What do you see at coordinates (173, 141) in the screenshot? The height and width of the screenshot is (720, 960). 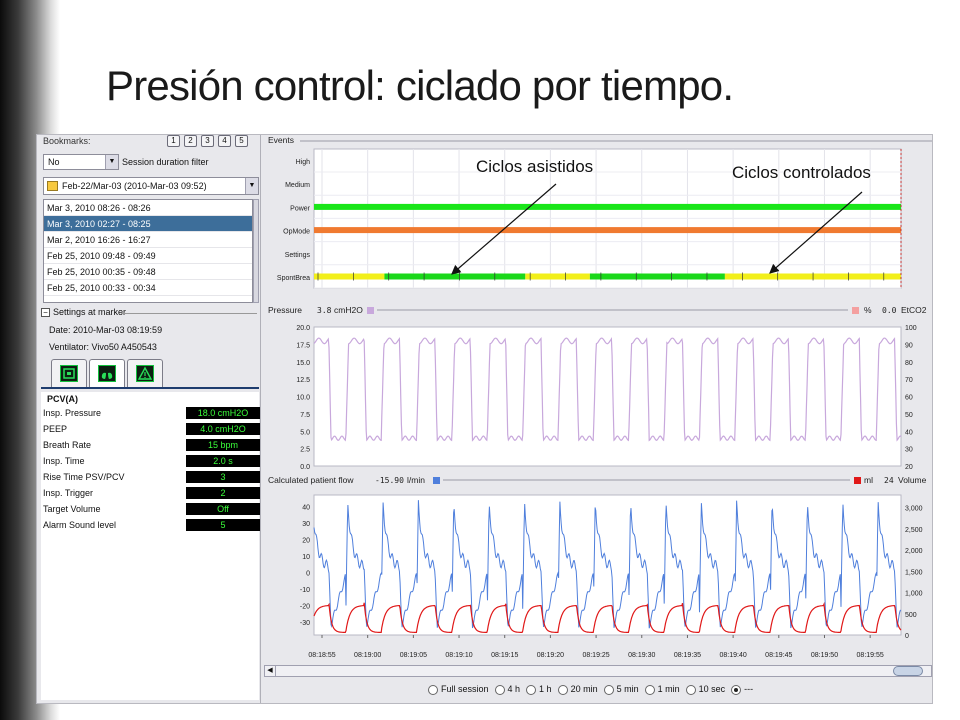 I see `bookmark-button-1: 1` at bounding box center [173, 141].